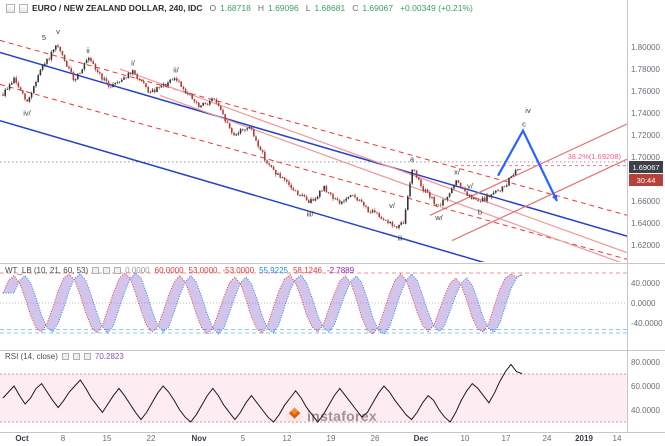 This screenshot has width=665, height=446. What do you see at coordinates (645, 69) in the screenshot?
I see `price-tick: 1.78000` at bounding box center [645, 69].